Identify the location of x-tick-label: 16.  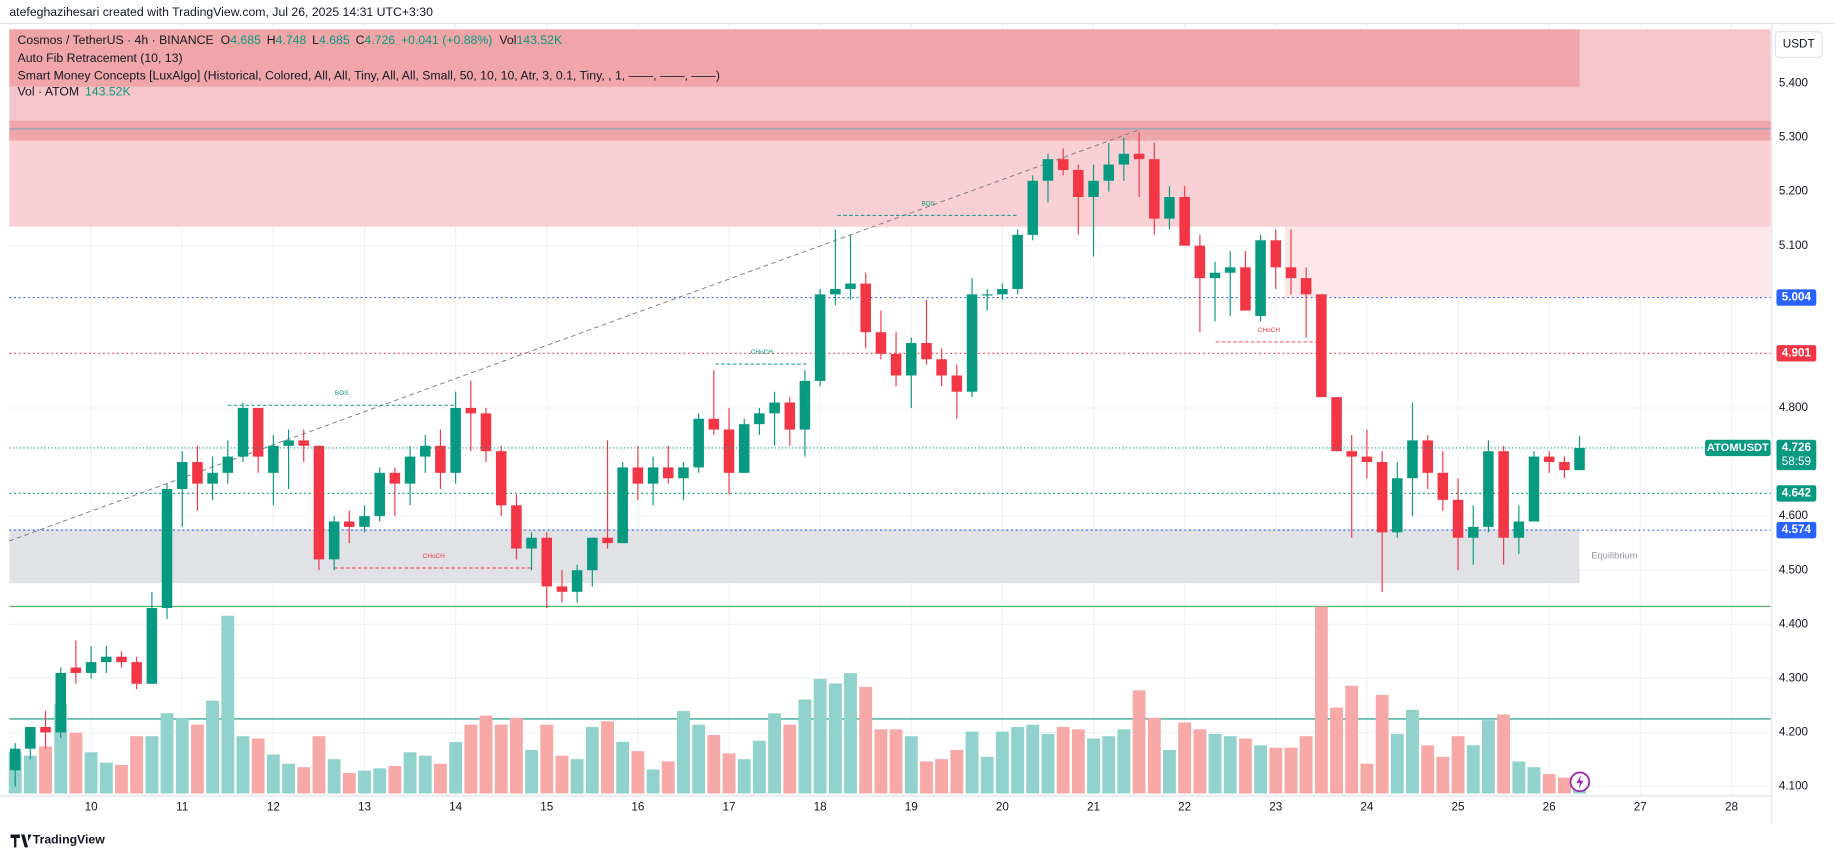
(637, 807).